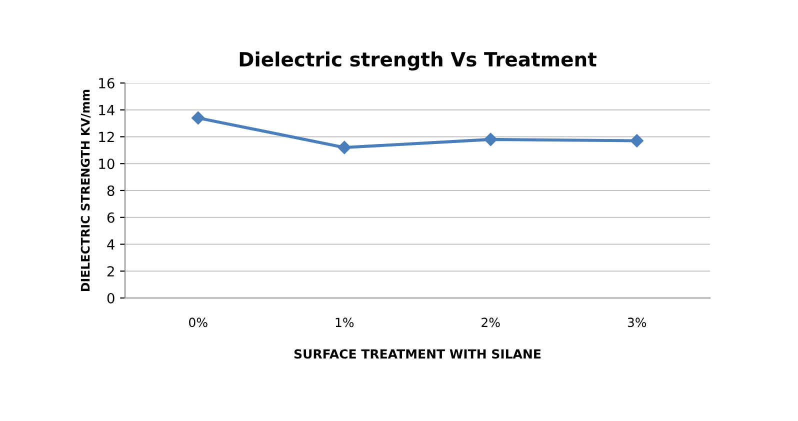 The height and width of the screenshot is (421, 798). I want to click on y-tick-label: 8, so click(110, 190).